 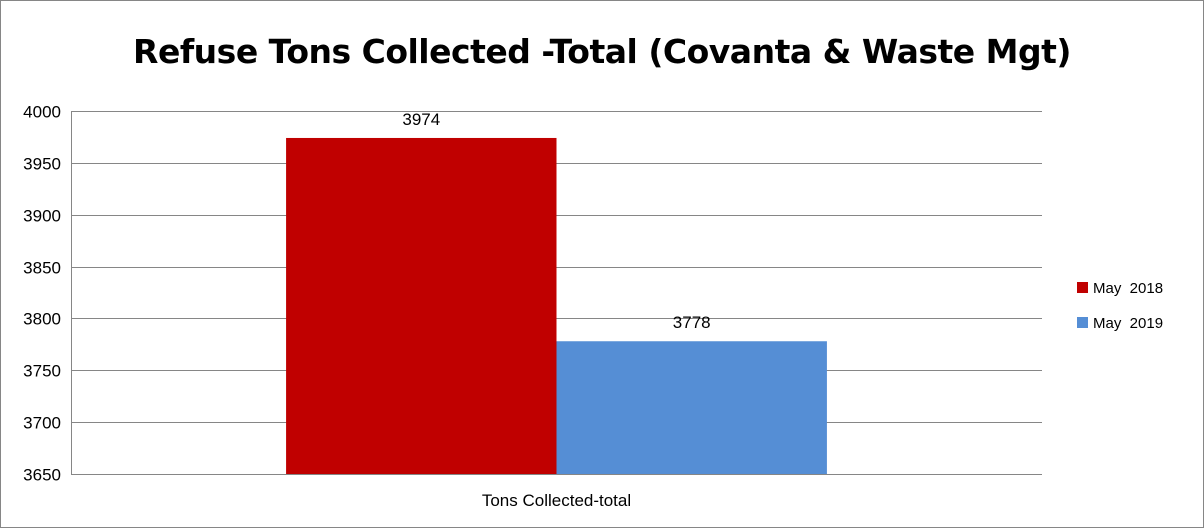 I want to click on y-tick-label: 3800, so click(x=42, y=319).